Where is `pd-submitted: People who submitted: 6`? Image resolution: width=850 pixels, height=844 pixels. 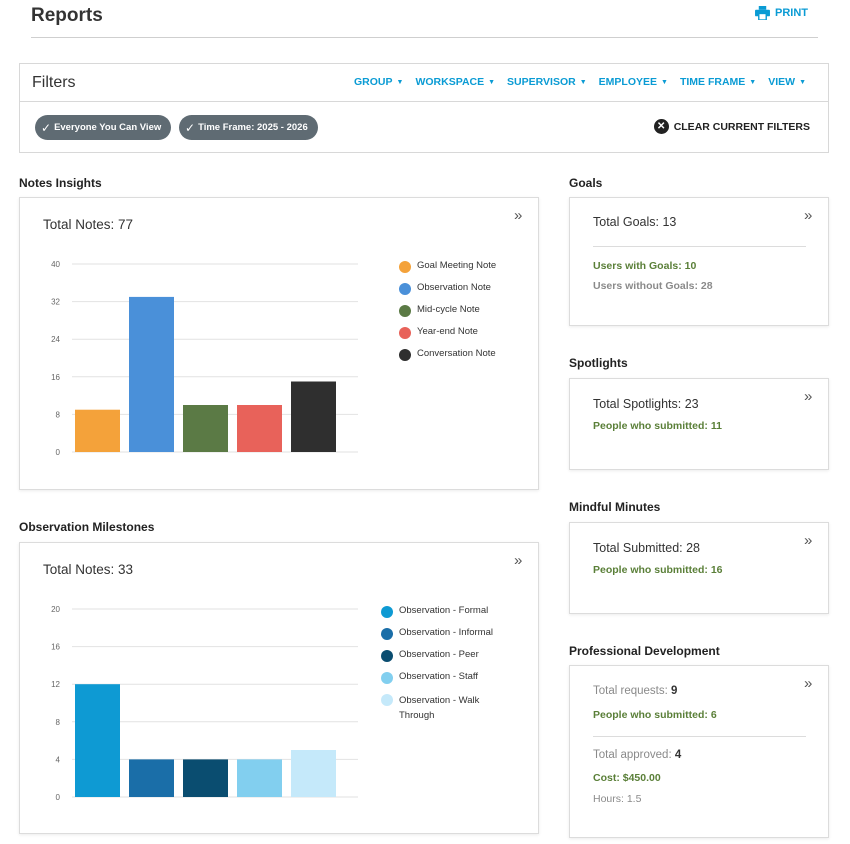 pd-submitted: People who submitted: 6 is located at coordinates (655, 715).